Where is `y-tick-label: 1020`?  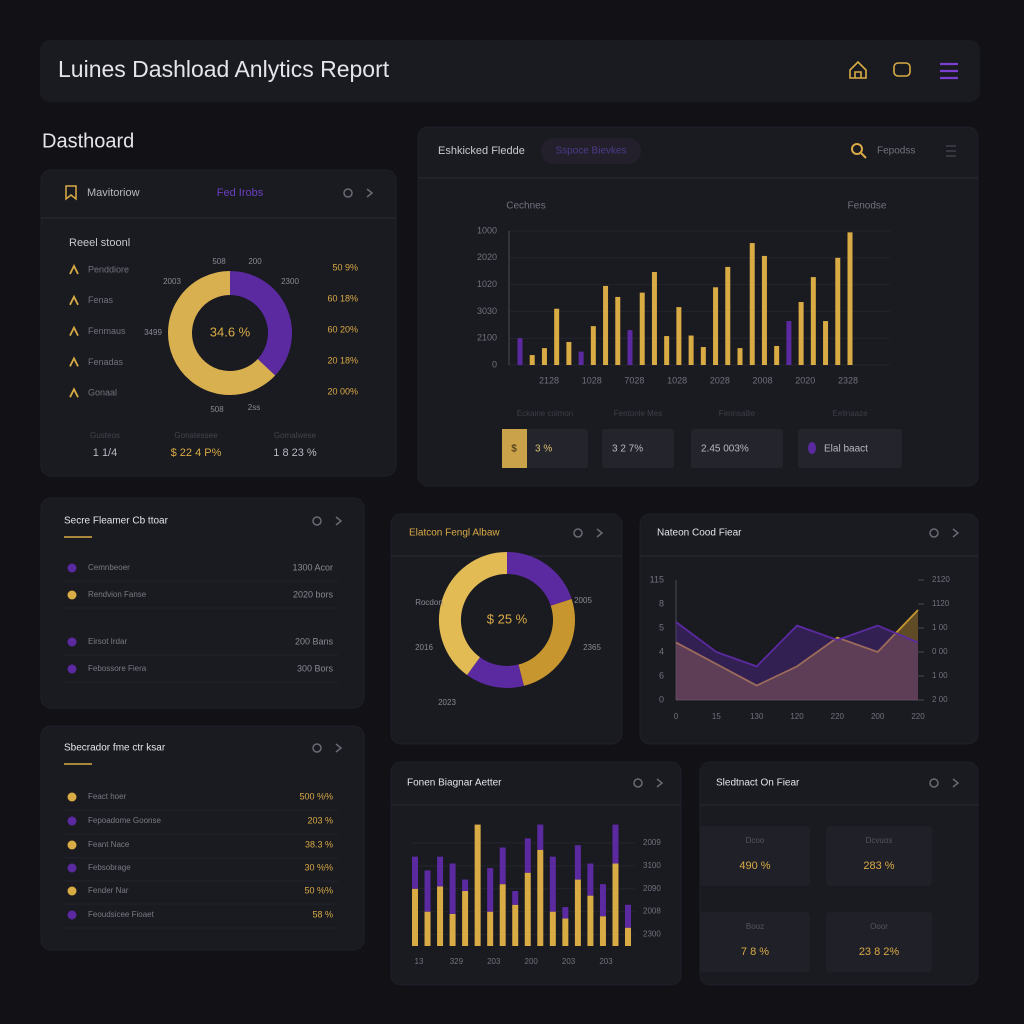
y-tick-label: 1020 is located at coordinates (487, 284).